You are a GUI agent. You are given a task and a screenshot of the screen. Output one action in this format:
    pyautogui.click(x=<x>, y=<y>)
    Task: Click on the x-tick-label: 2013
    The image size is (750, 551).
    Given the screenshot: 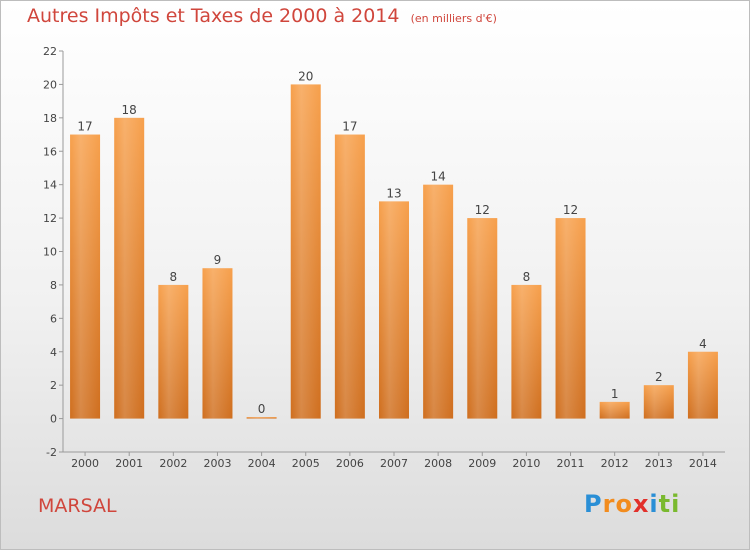 What is the action you would take?
    pyautogui.click(x=659, y=463)
    